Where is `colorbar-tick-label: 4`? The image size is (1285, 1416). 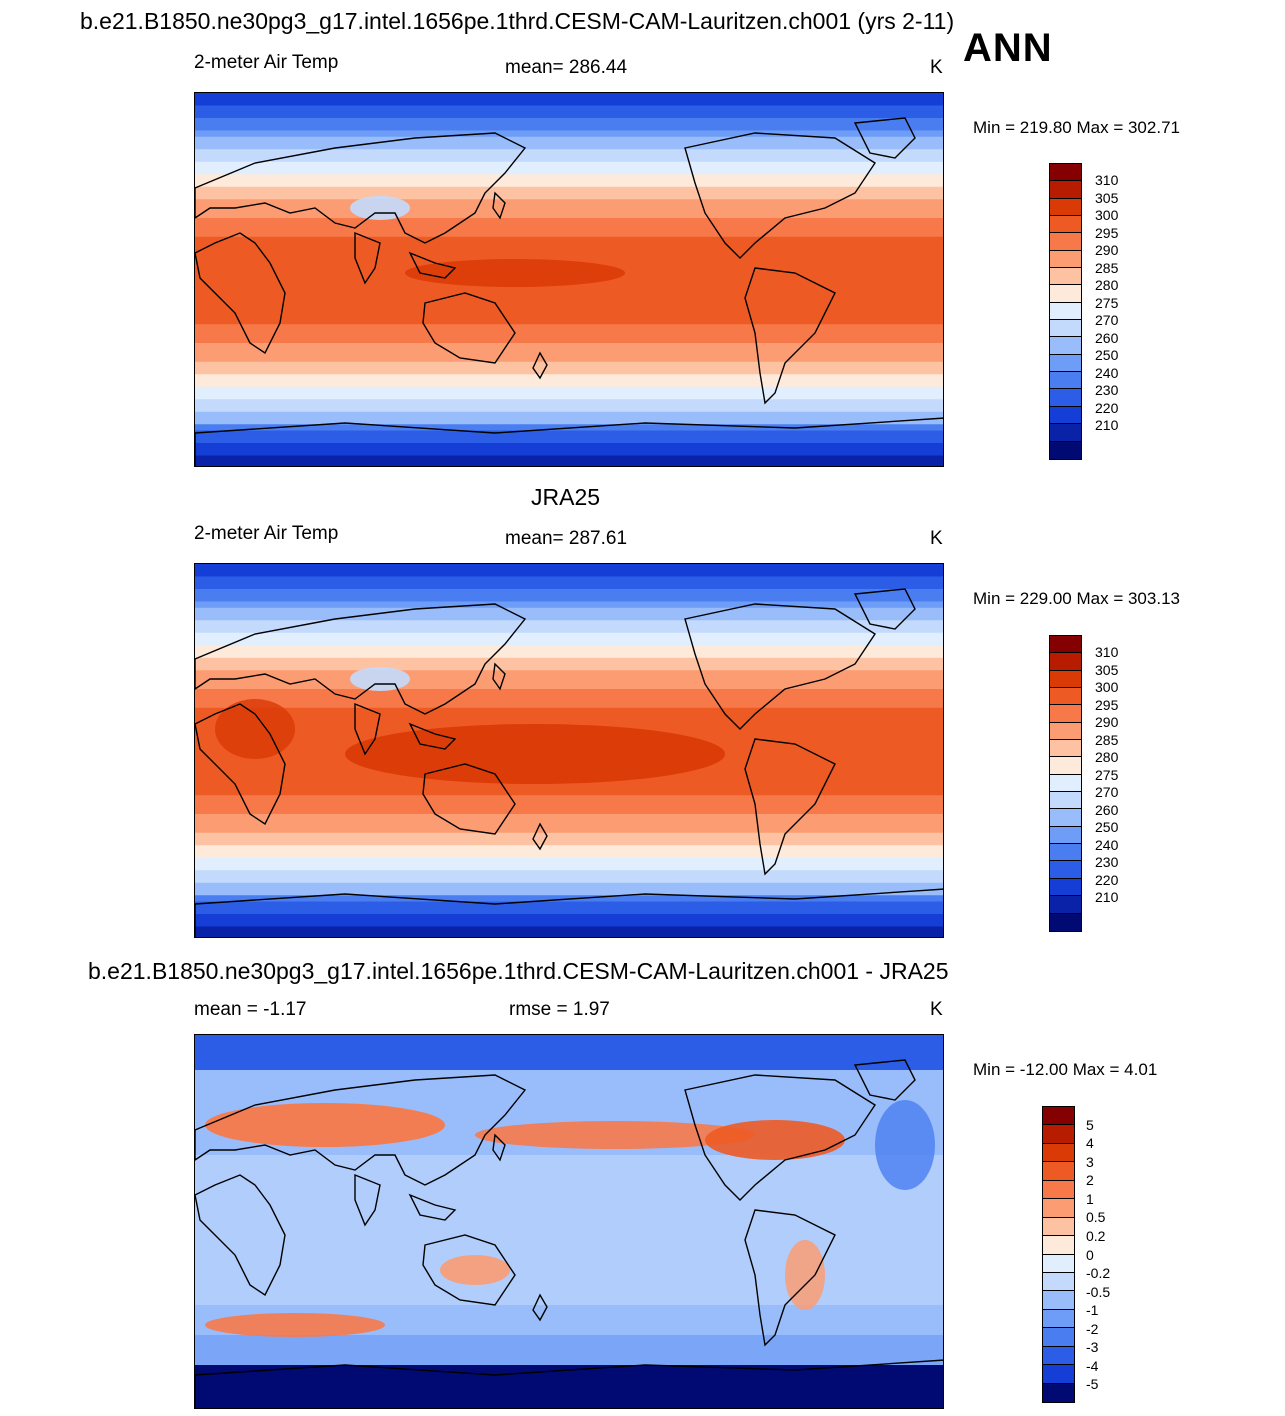
colorbar-tick-label: 4 is located at coordinates (1090, 1143).